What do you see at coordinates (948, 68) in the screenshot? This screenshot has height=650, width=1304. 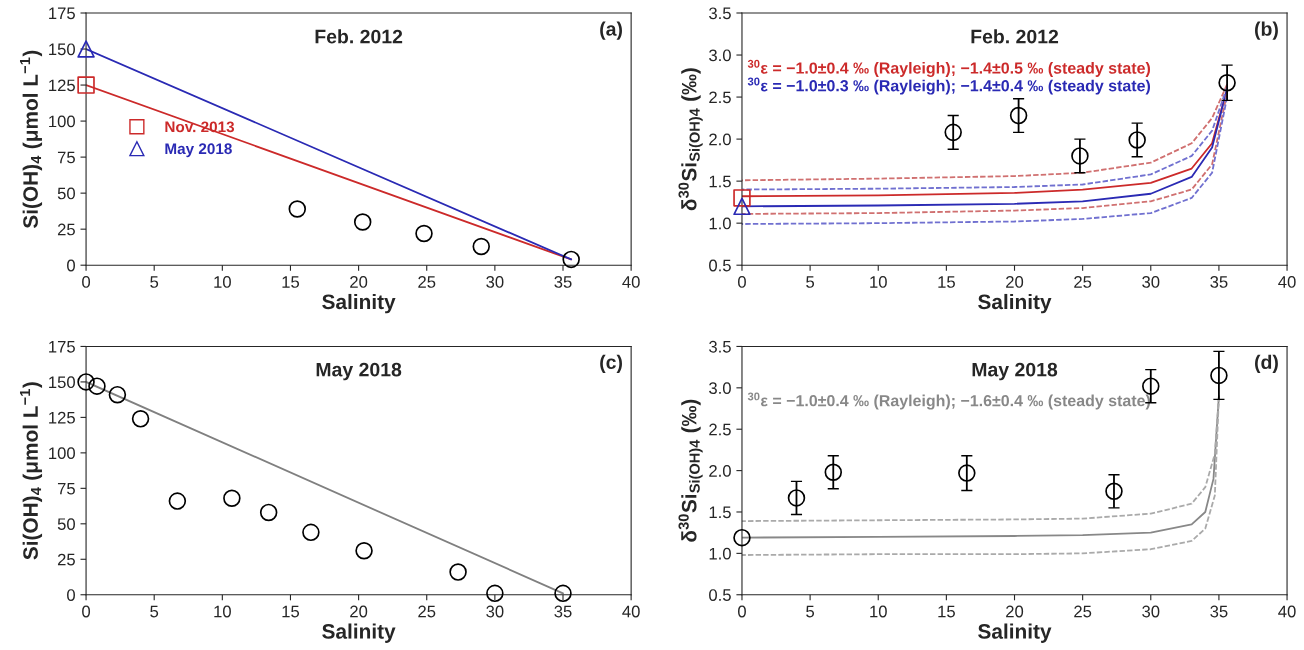 I see `text: $^{30}$ε = −1.0±0.4 ‰ (Rayleigh); −1.4±0.5 ‰ (steady state)` at bounding box center [948, 68].